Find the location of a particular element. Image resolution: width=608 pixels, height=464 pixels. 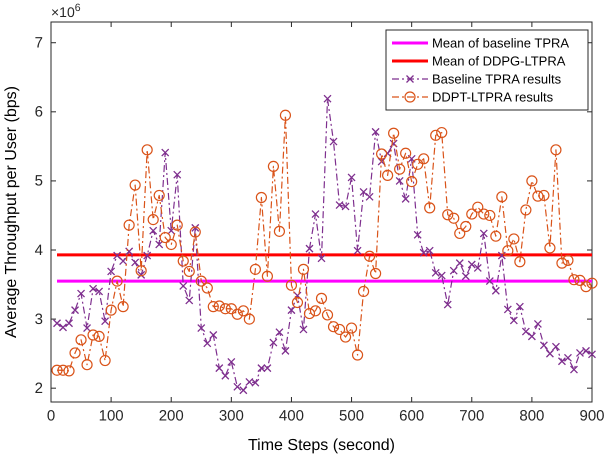

y-tick-label: 6 is located at coordinates (38, 112).